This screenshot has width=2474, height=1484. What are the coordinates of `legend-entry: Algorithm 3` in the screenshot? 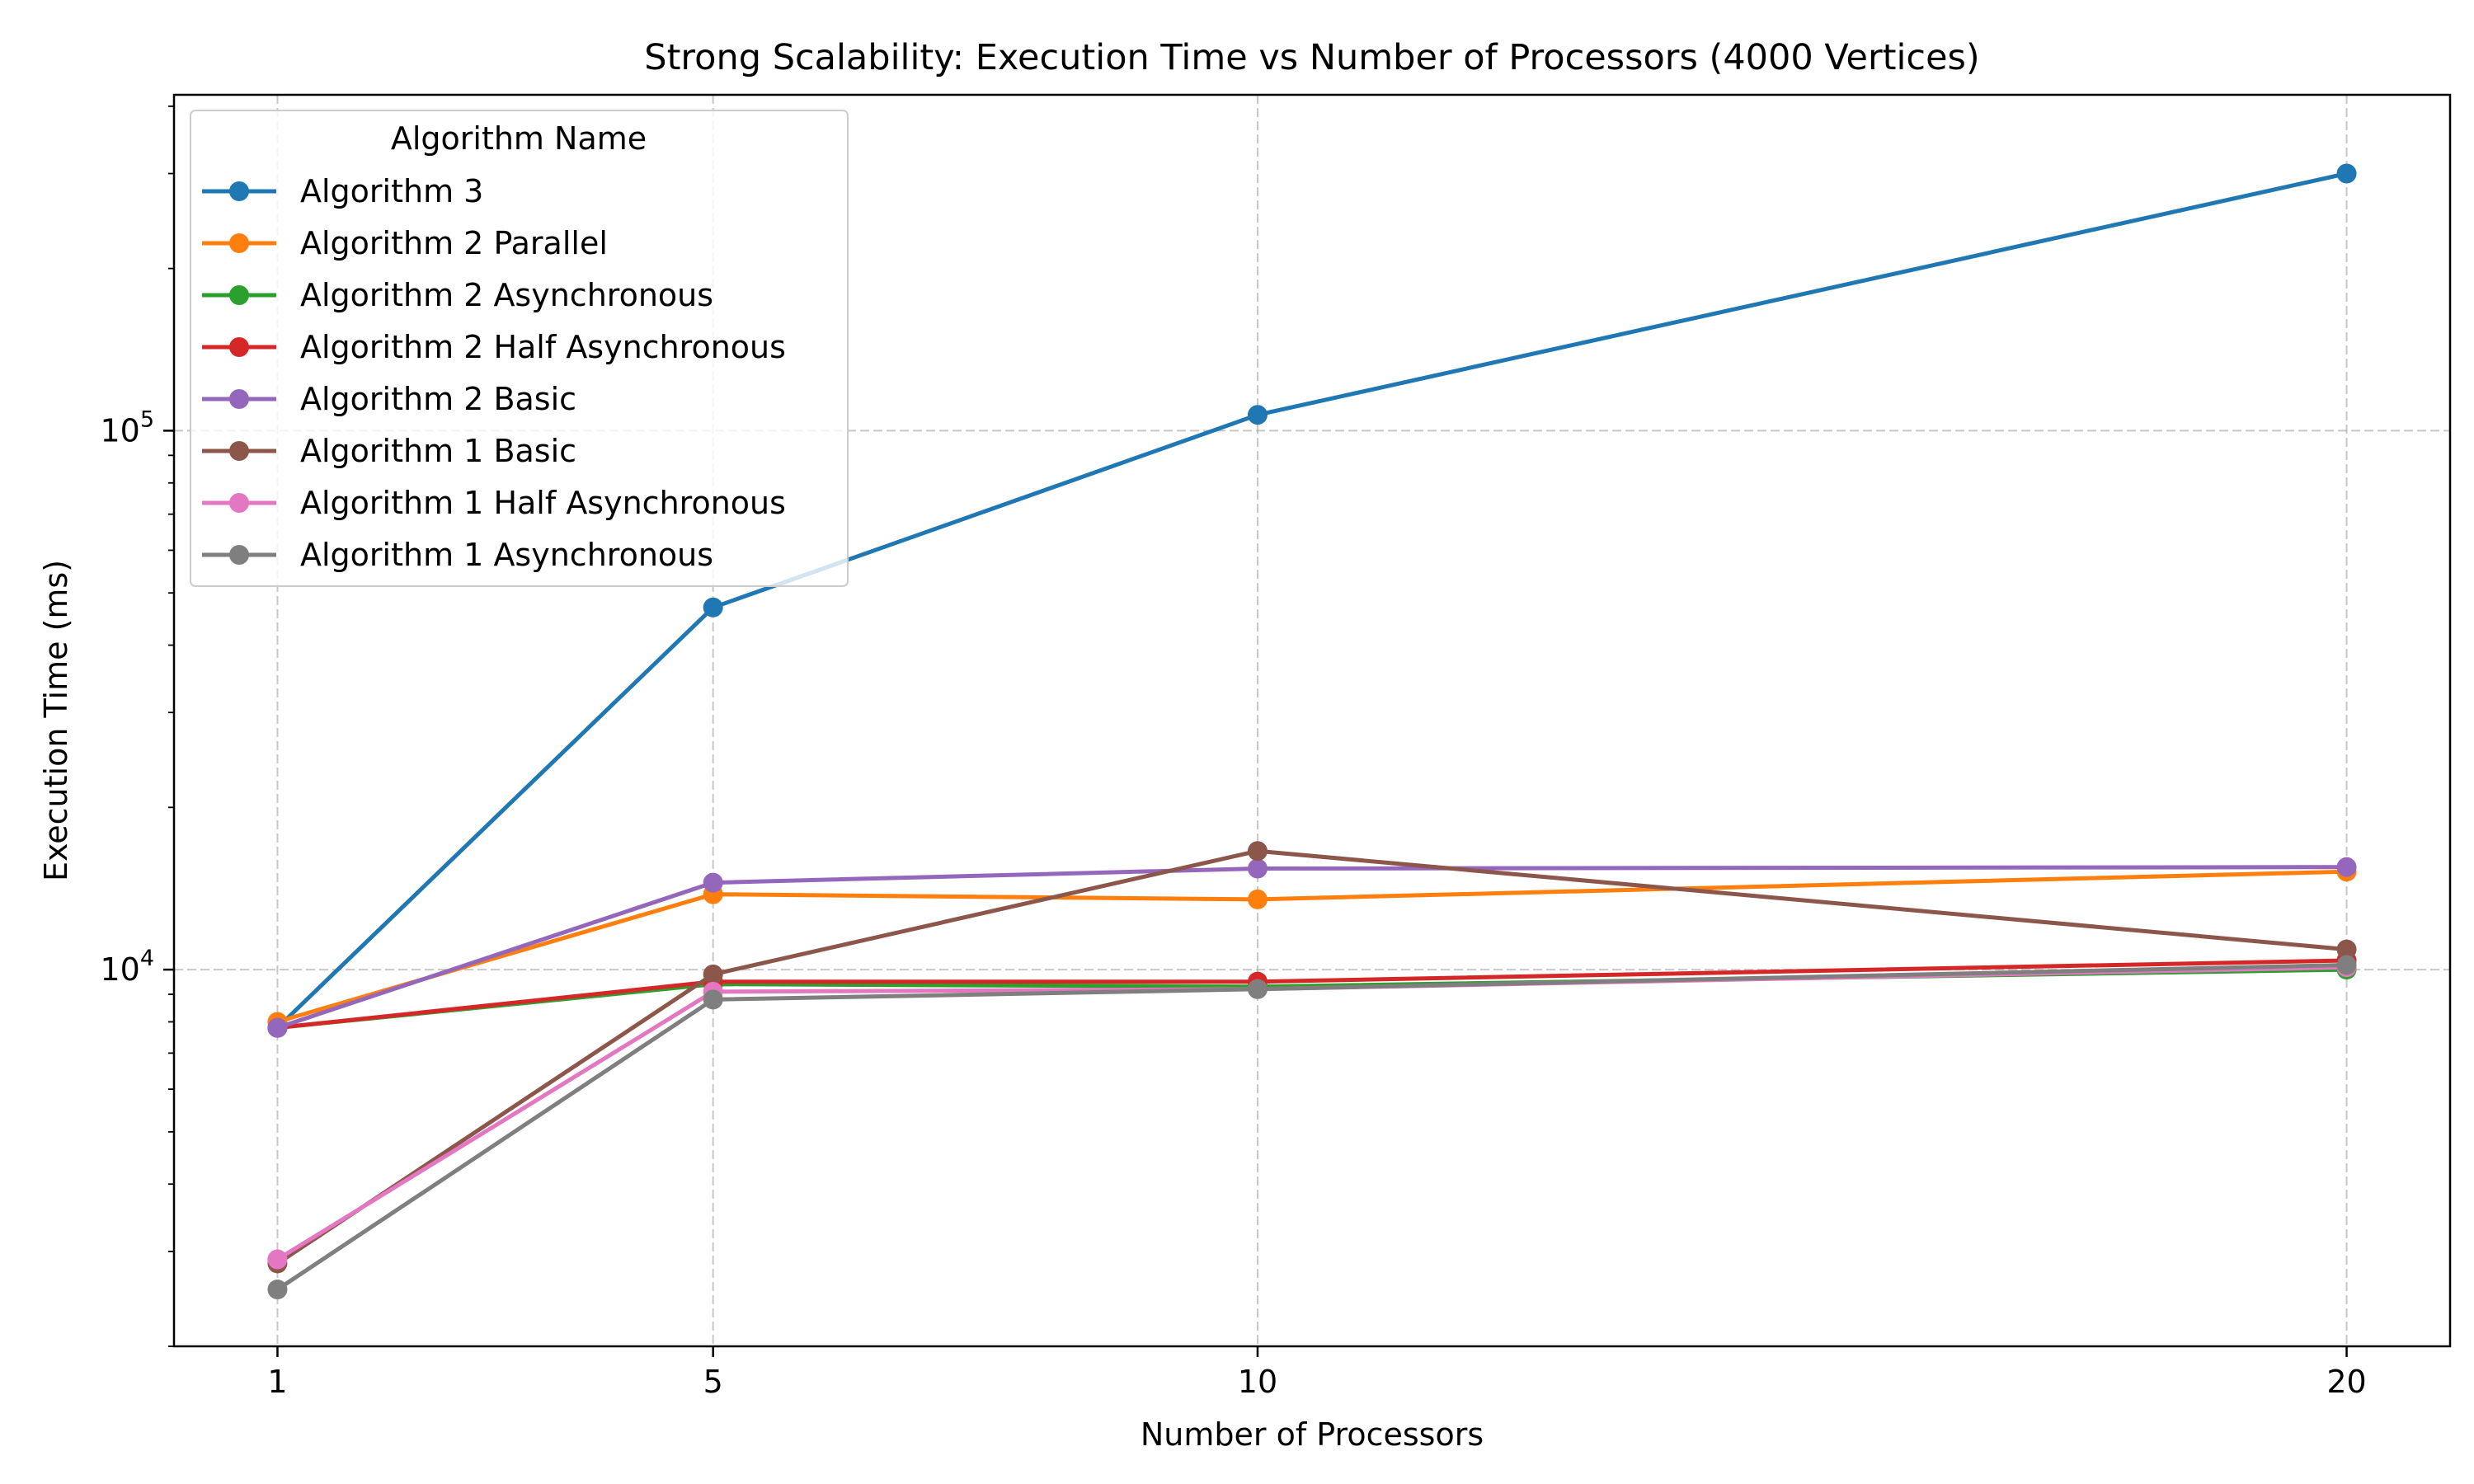 It's located at (342, 191).